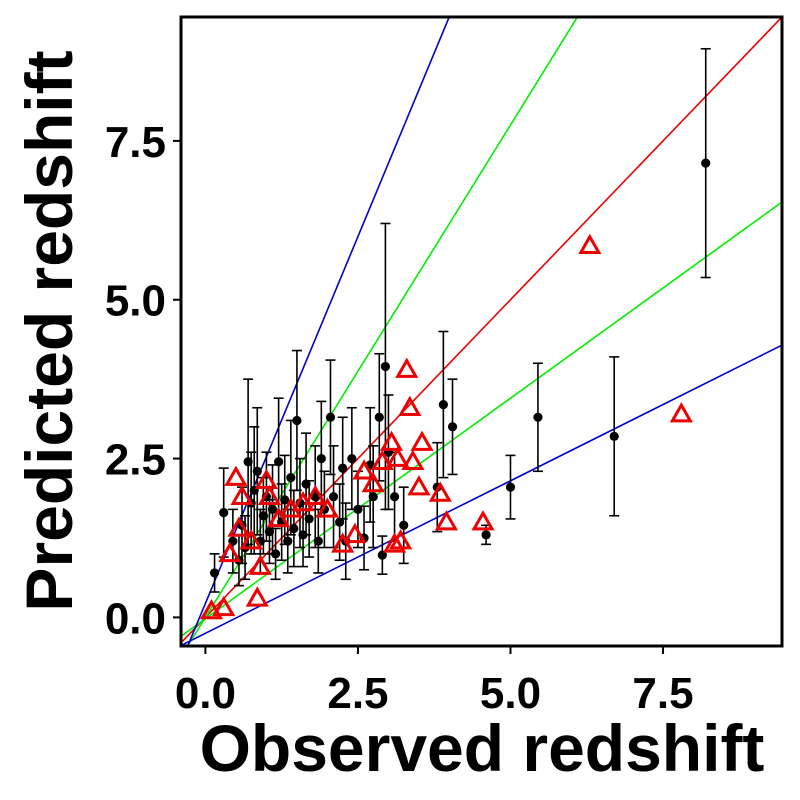 The height and width of the screenshot is (800, 800). What do you see at coordinates (510, 693) in the screenshot?
I see `x-tick-label: 5.0` at bounding box center [510, 693].